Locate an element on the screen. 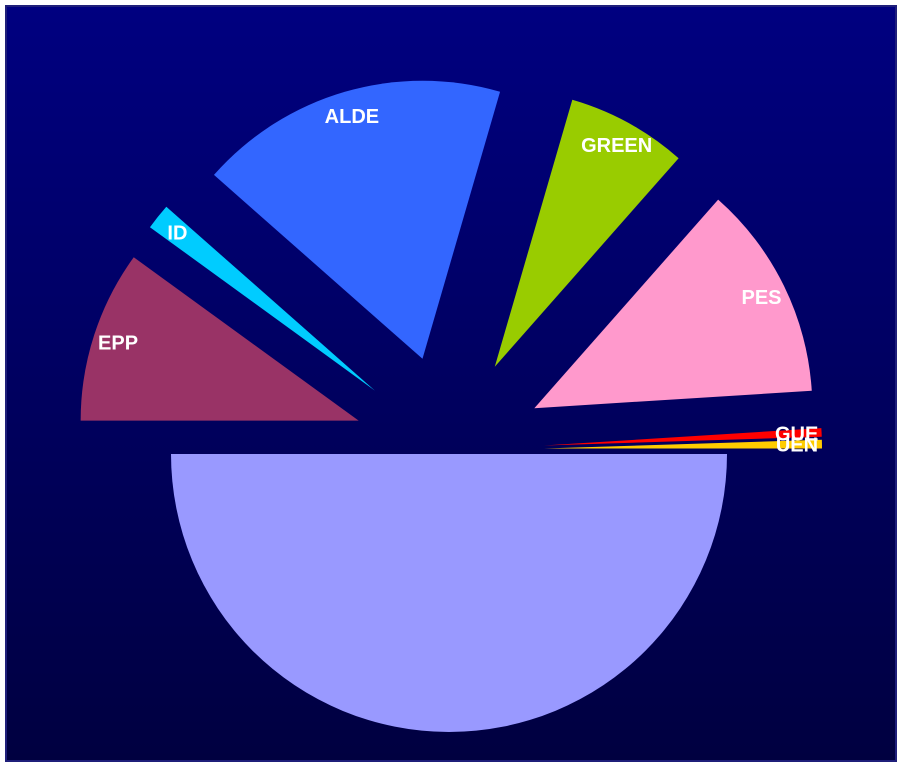  slice-uen is located at coordinates (682, 444).